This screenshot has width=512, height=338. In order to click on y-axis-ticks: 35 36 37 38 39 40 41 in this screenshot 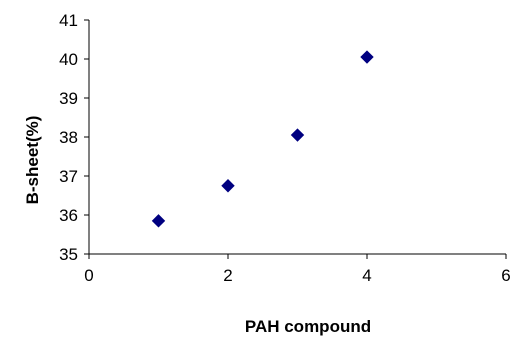, I will do `click(74, 137)`.